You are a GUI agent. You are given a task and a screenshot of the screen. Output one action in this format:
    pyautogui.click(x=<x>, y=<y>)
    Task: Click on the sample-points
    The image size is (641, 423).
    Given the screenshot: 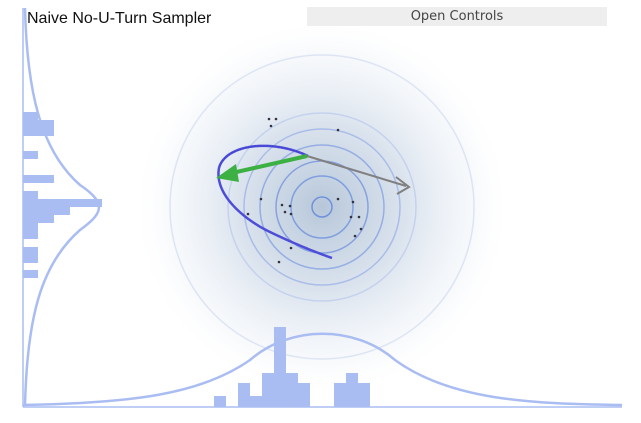 What is the action you would take?
    pyautogui.click(x=304, y=190)
    